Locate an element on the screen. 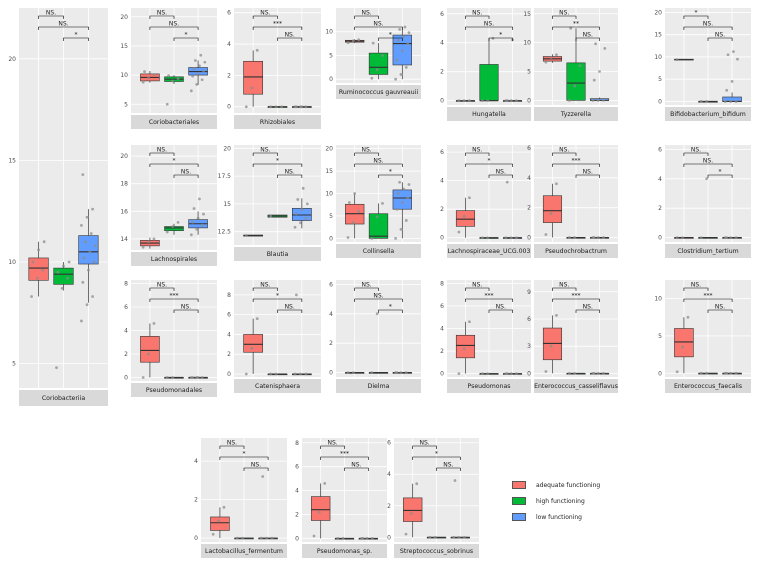  facet-label: Lachnospiraceae_UCG.003 is located at coordinates (489, 251).